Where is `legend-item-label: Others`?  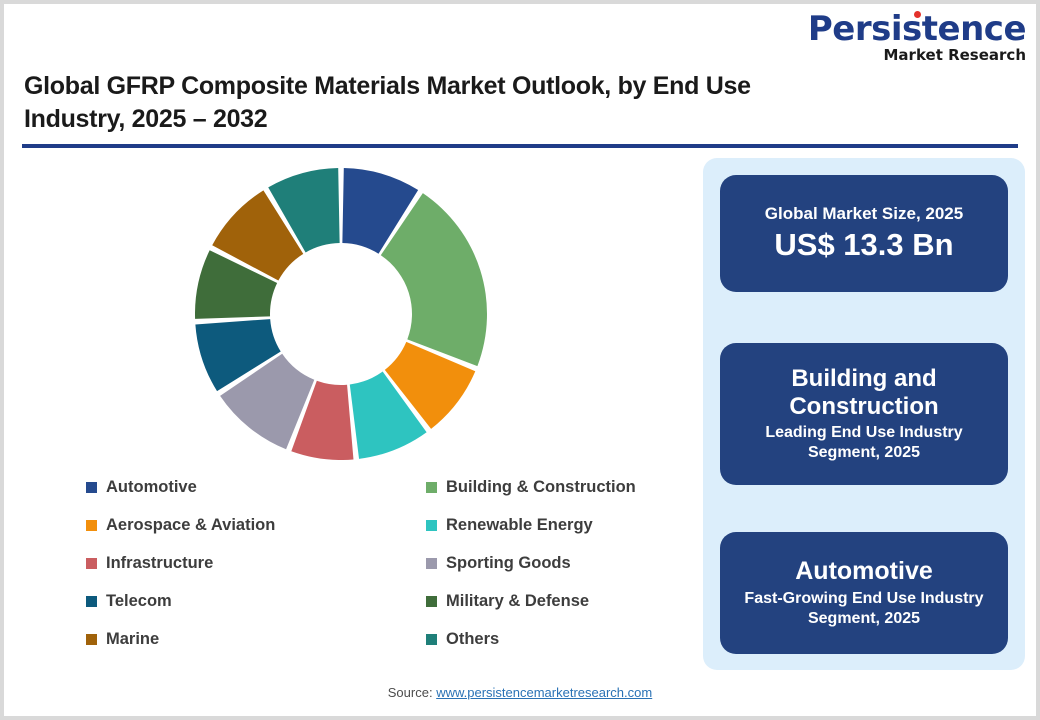 legend-item-label: Others is located at coordinates (473, 638).